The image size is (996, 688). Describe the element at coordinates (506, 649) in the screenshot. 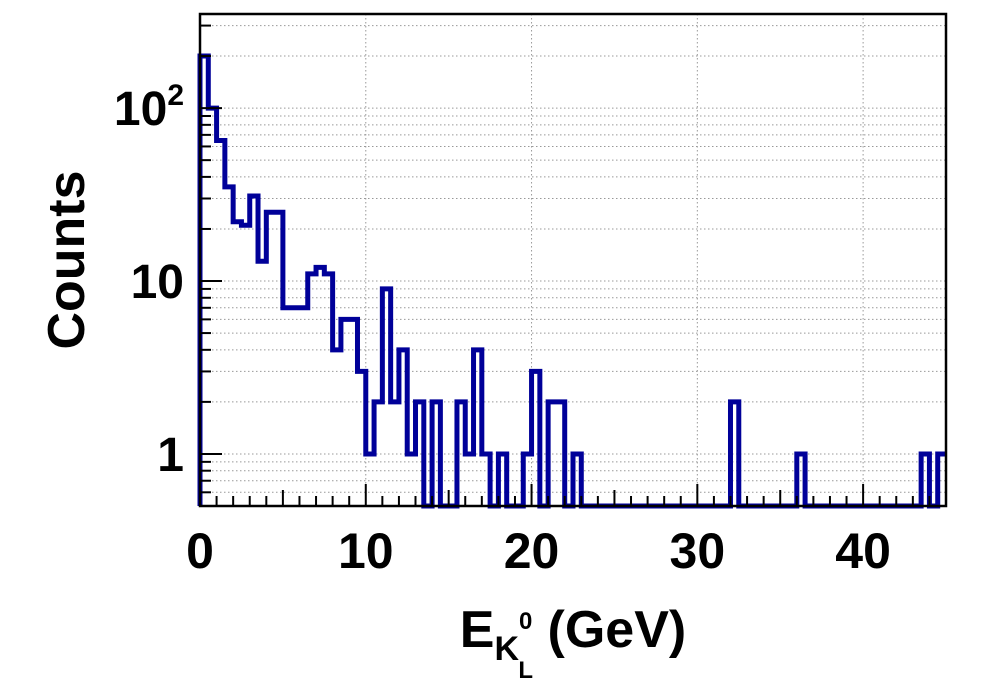

I see `x-axis-title-sub: K` at that location.